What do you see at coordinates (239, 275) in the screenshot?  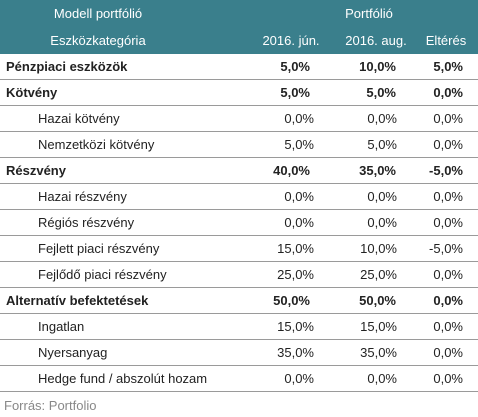 I see `table-row: Fejlődő piaci részvény 25,0% 25,0% 0,0%` at bounding box center [239, 275].